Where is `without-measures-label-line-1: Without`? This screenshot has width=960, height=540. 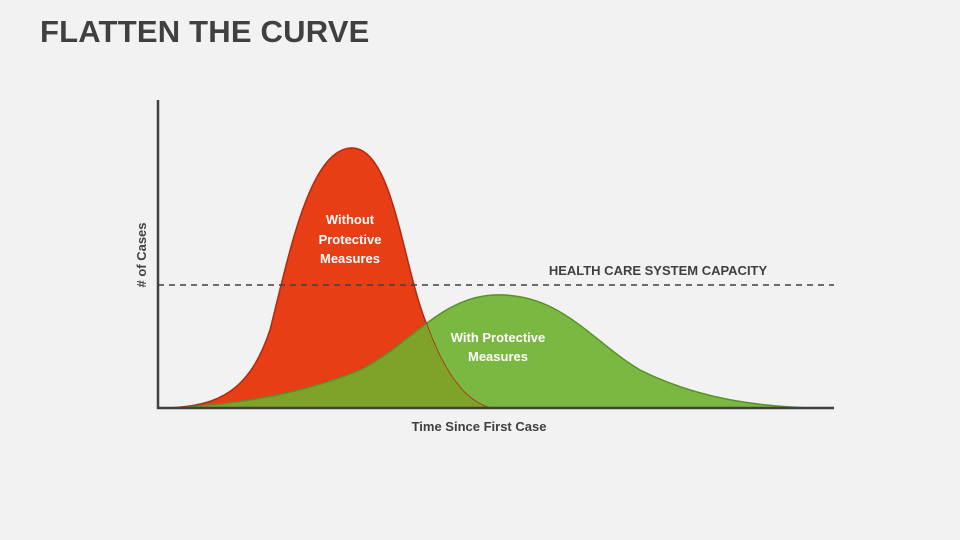
without-measures-label-line-1: Without is located at coordinates (350, 219).